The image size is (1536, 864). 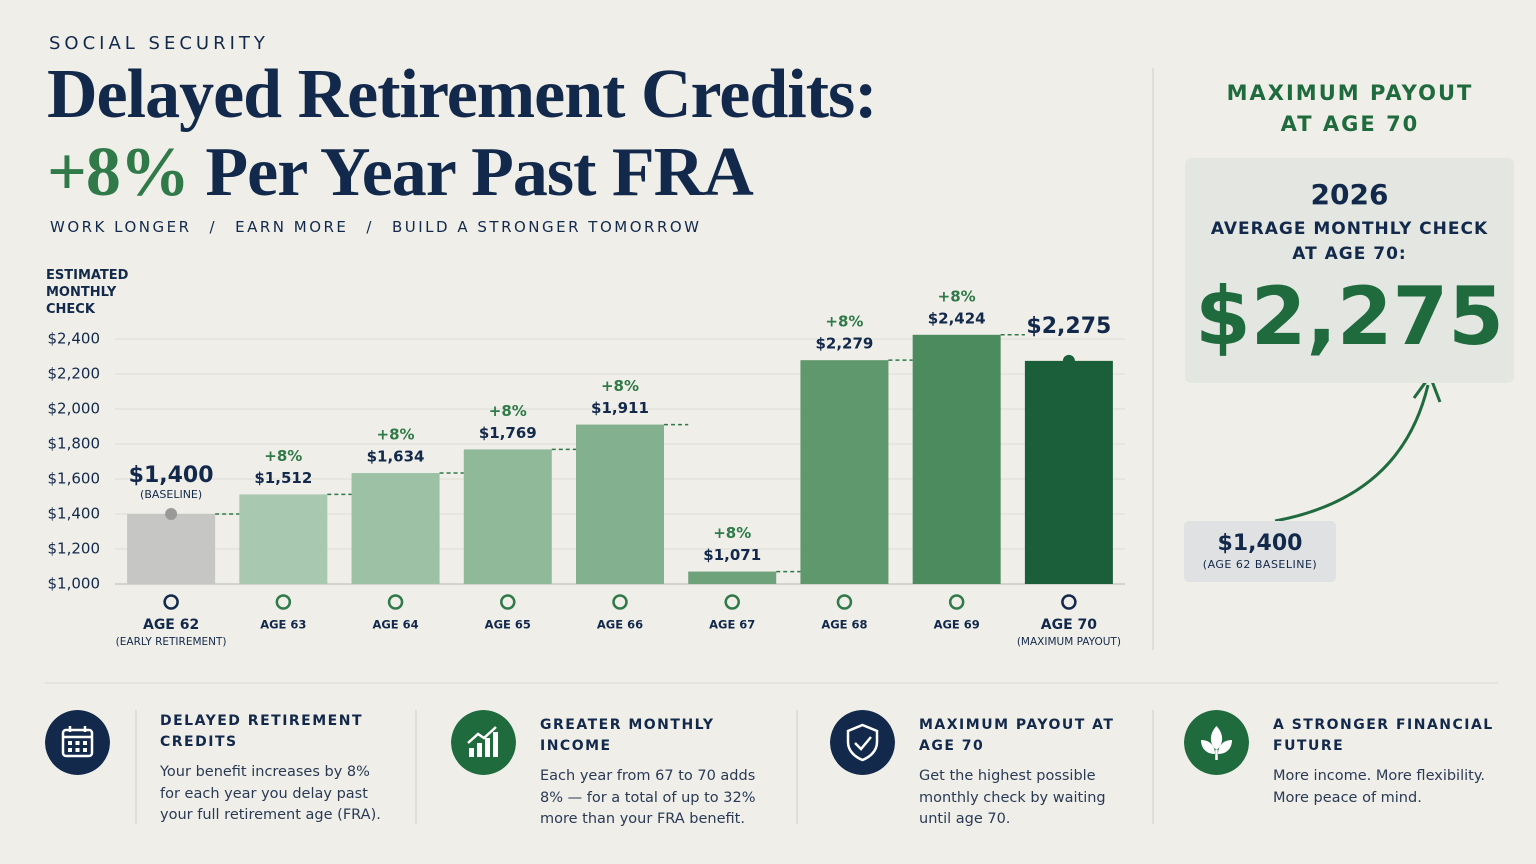 What do you see at coordinates (957, 318) in the screenshot?
I see `value-label: $2,424` at bounding box center [957, 318].